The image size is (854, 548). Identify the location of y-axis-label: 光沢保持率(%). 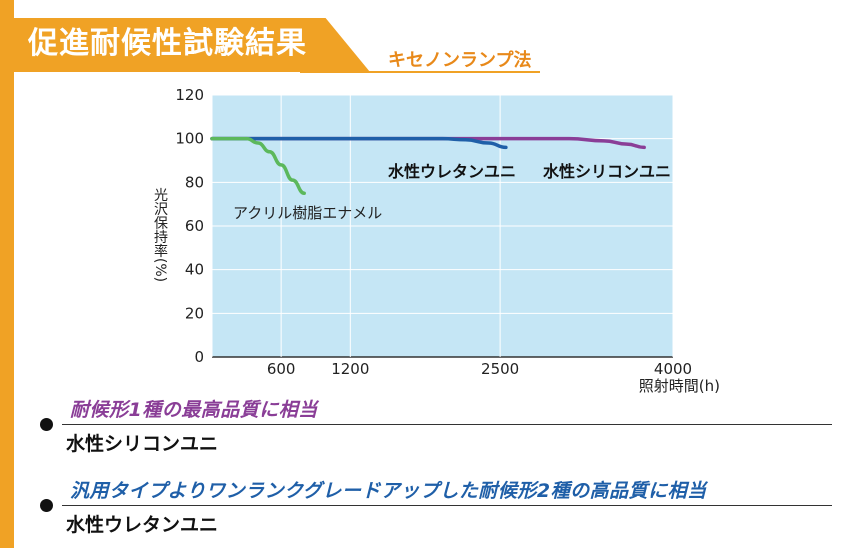
(160, 235).